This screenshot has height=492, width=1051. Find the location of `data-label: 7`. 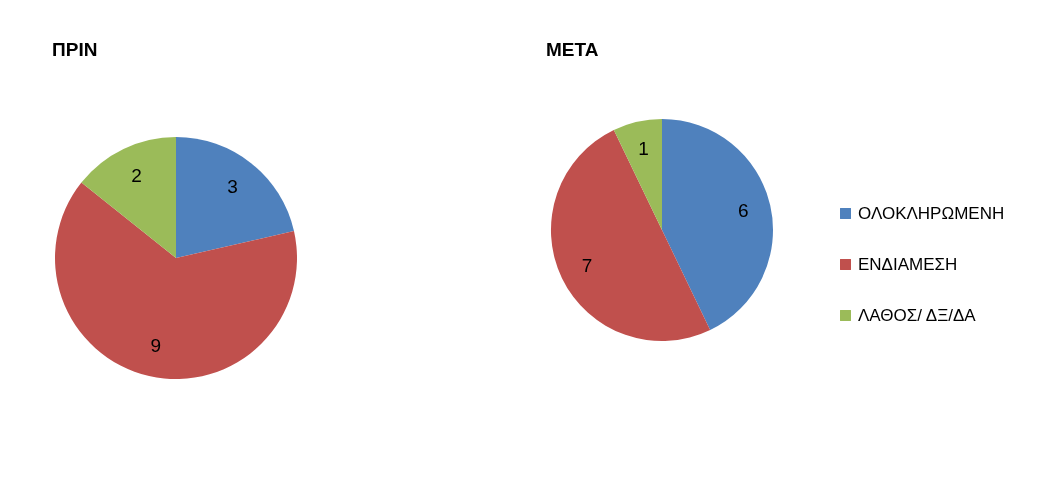

data-label: 7 is located at coordinates (587, 266).